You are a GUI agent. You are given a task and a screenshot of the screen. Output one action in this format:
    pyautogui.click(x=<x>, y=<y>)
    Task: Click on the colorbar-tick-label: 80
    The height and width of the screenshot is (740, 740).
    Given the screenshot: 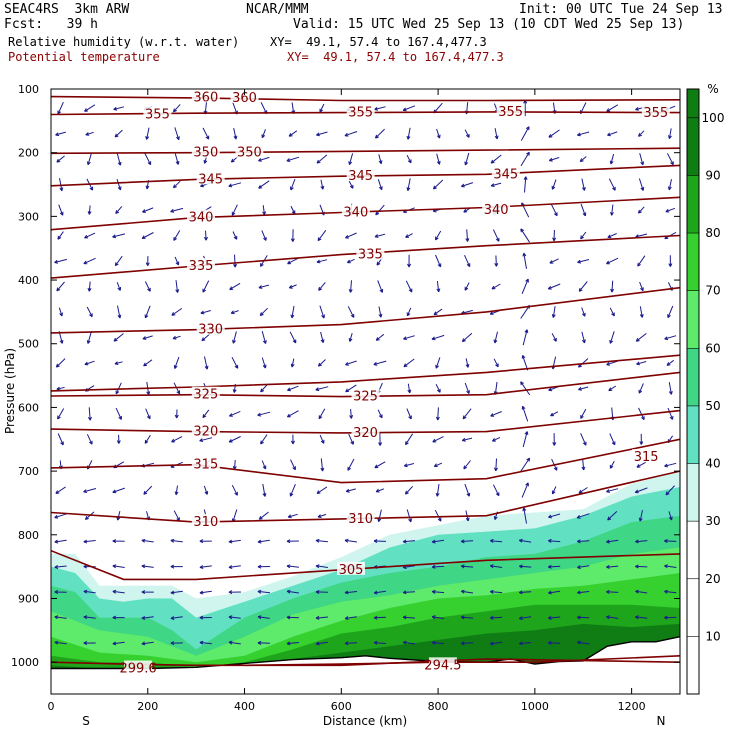 What is the action you would take?
    pyautogui.click(x=712, y=233)
    